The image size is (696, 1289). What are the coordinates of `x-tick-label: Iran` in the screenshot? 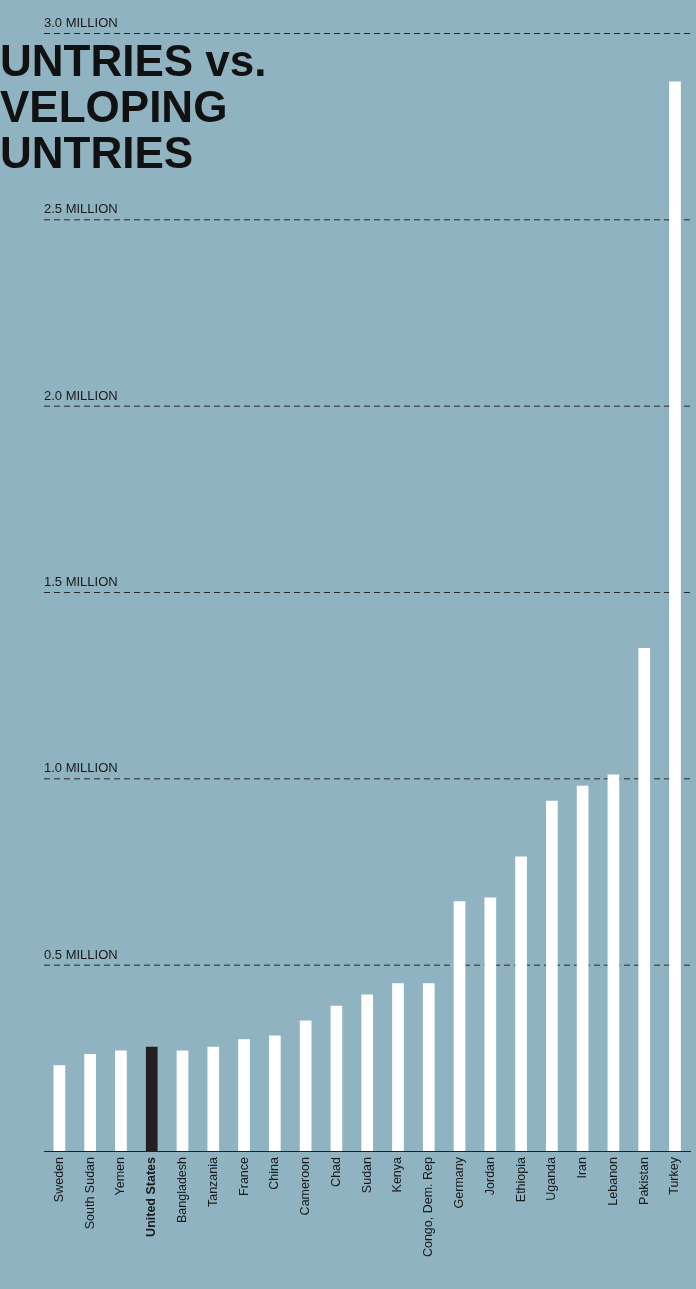 It's located at (582, 1167).